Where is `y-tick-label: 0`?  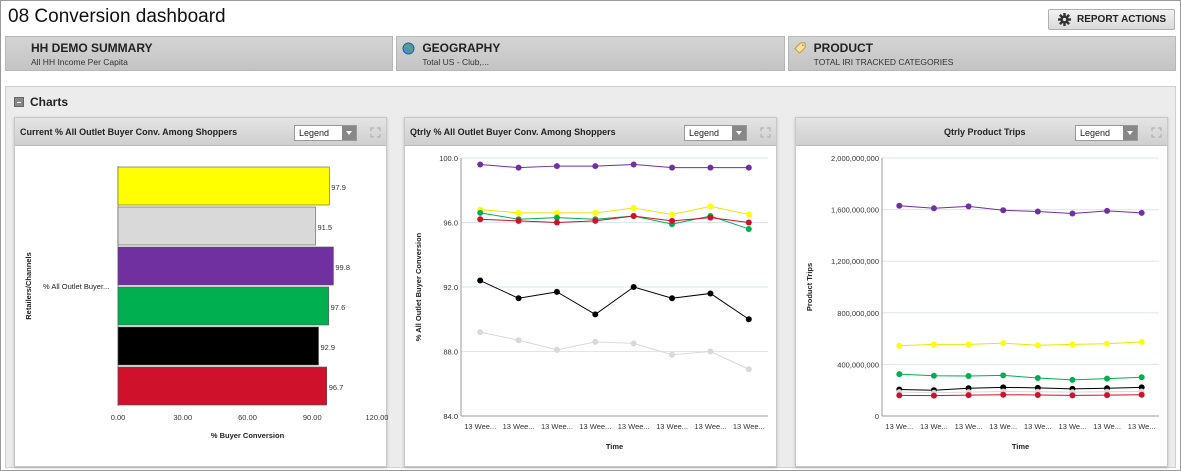
y-tick-label: 0 is located at coordinates (877, 416).